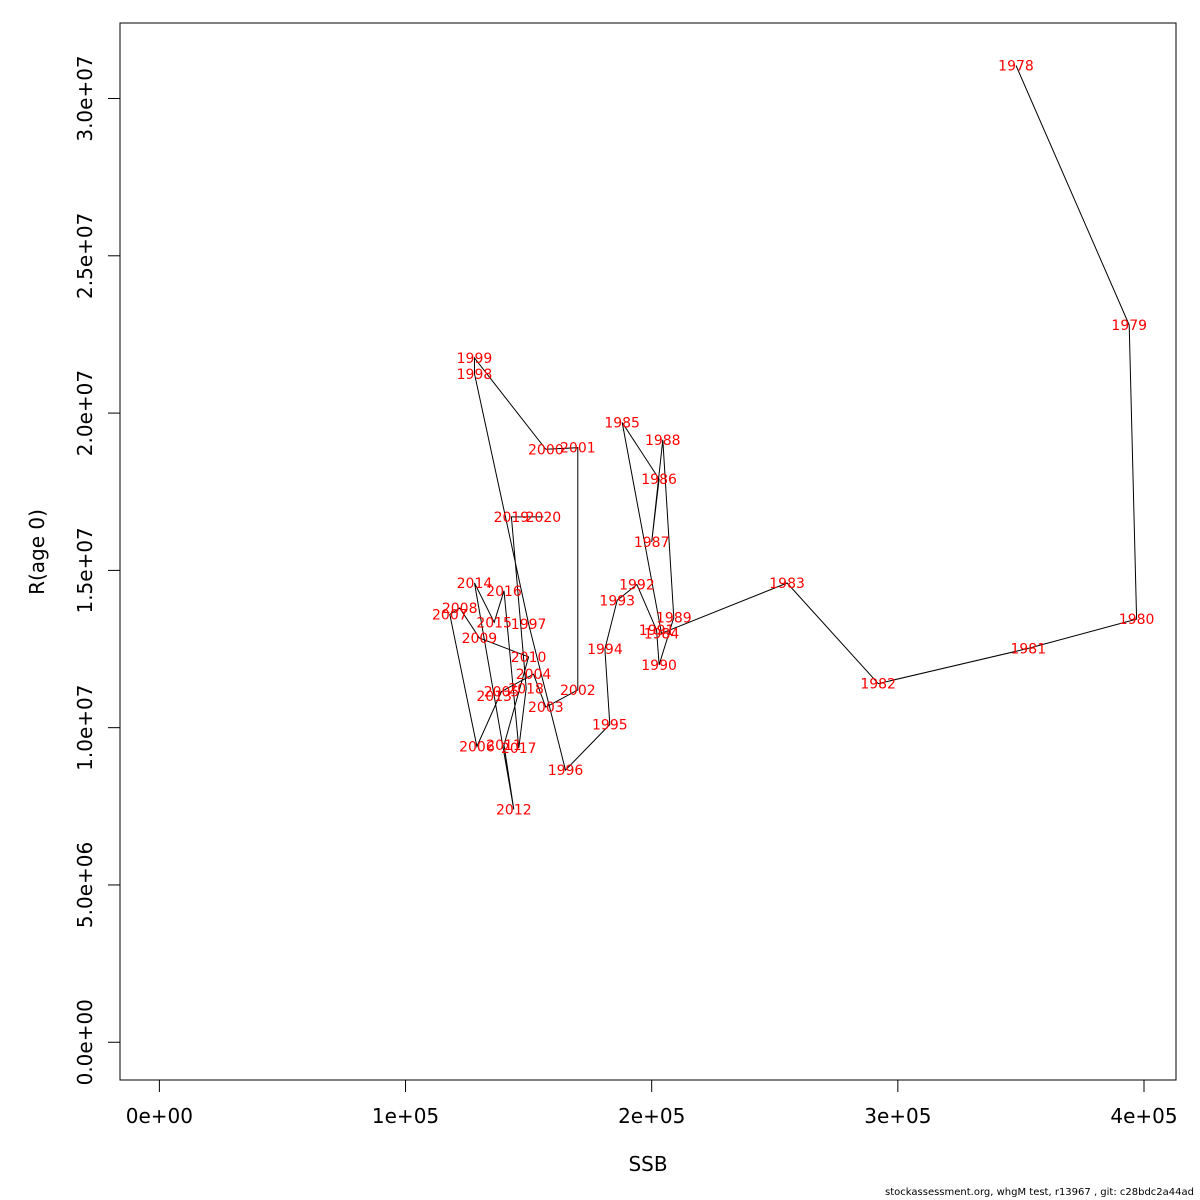  I want to click on y-tick-label: 0.0e+00, so click(85, 1042).